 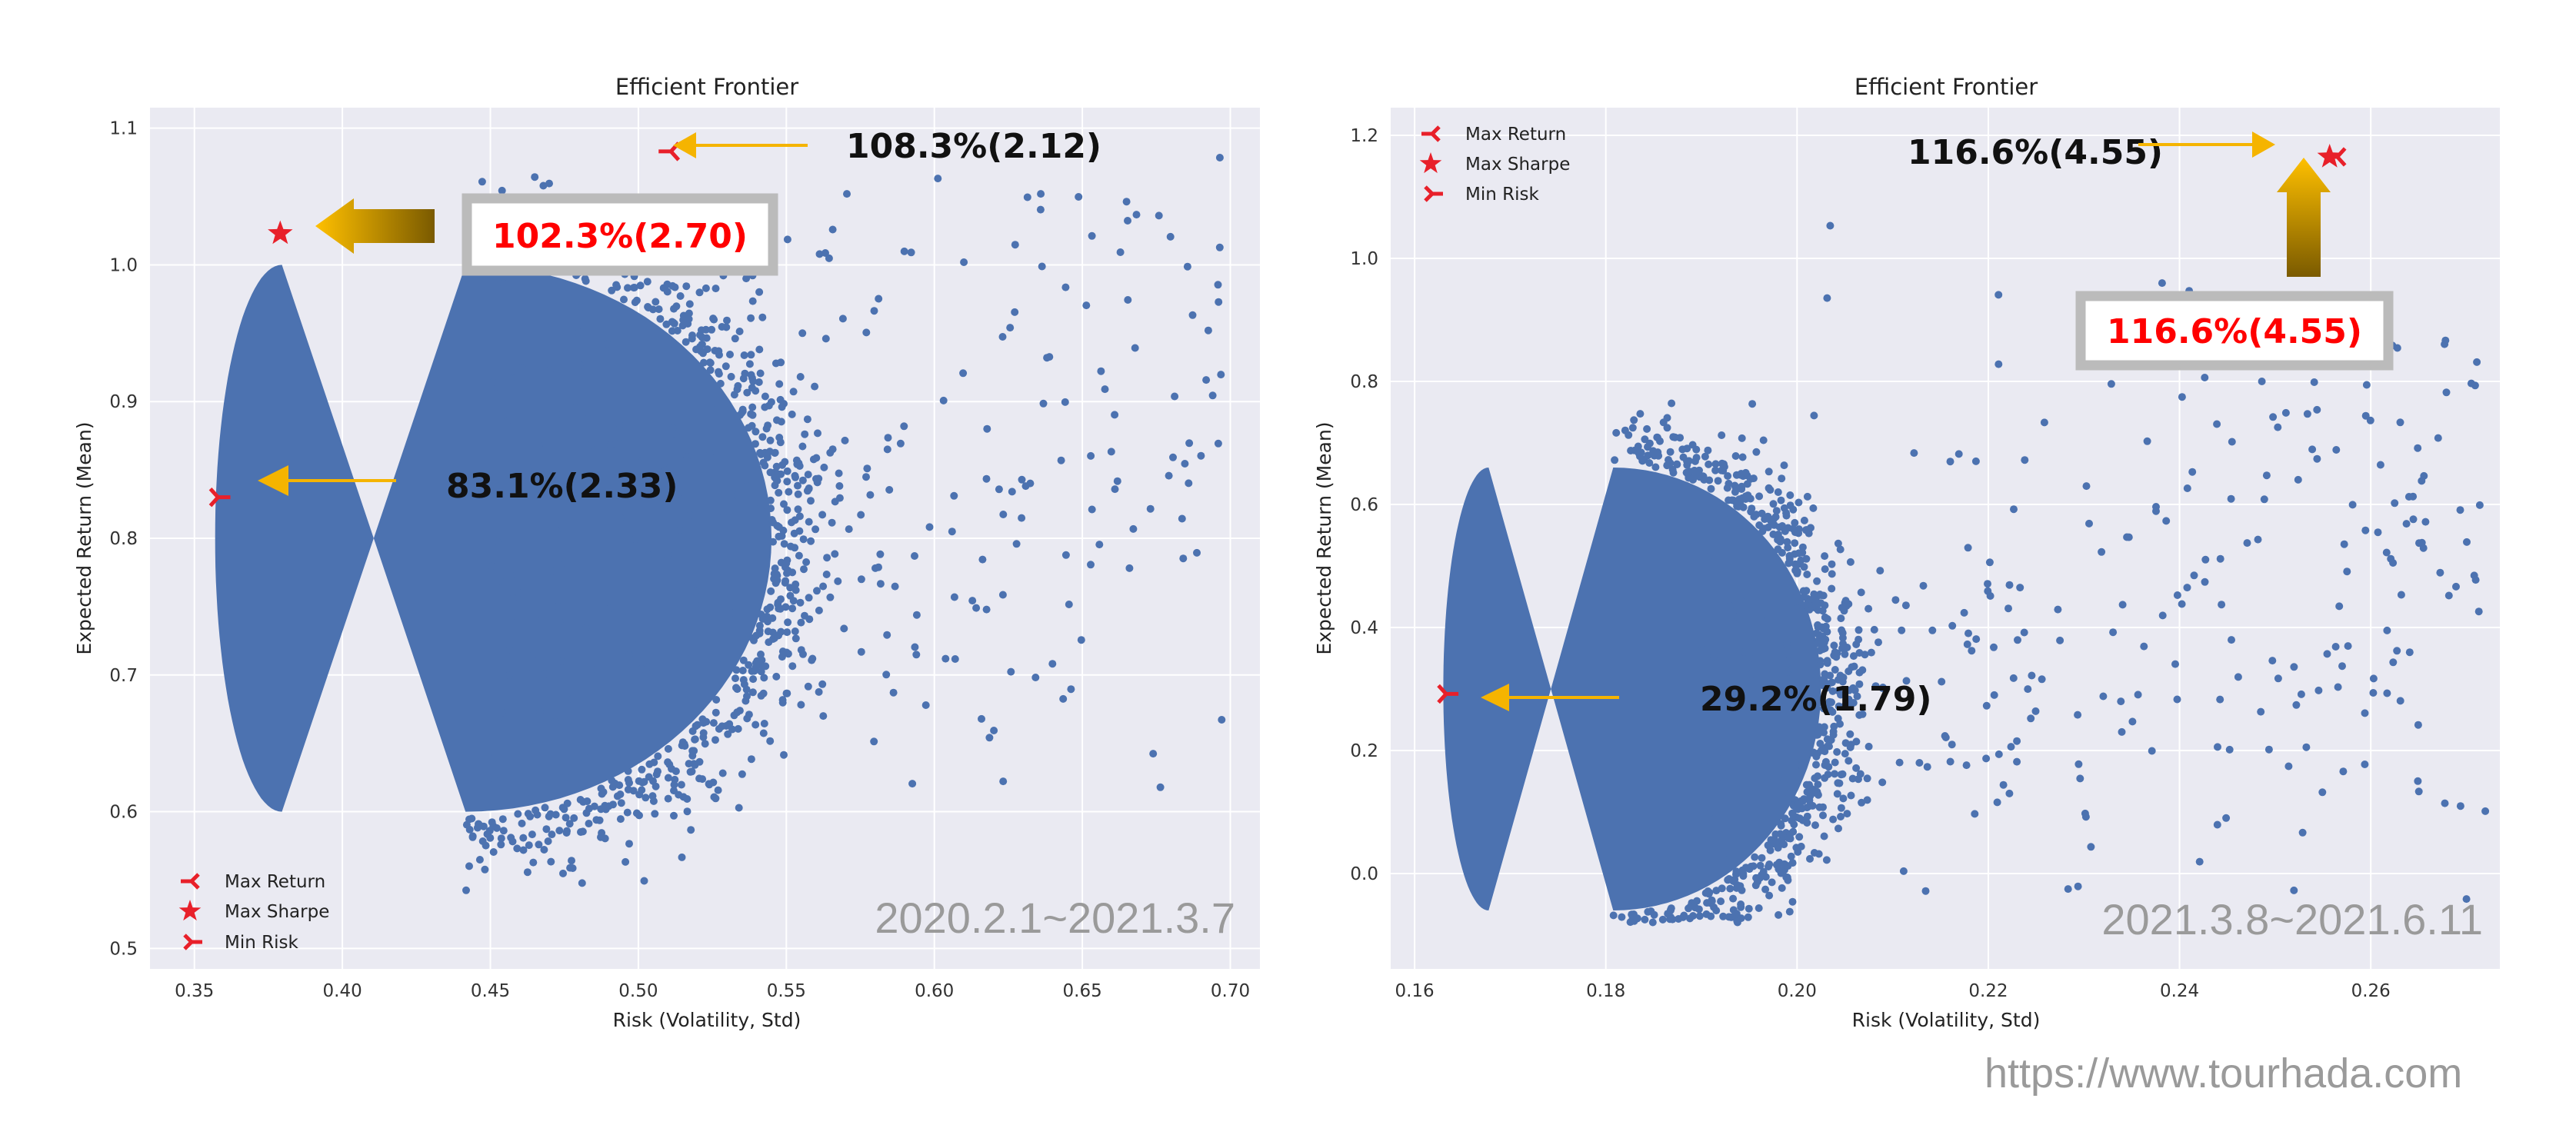 I want to click on annotation-max-return-left: 108.3%(2.12), so click(x=887, y=146).